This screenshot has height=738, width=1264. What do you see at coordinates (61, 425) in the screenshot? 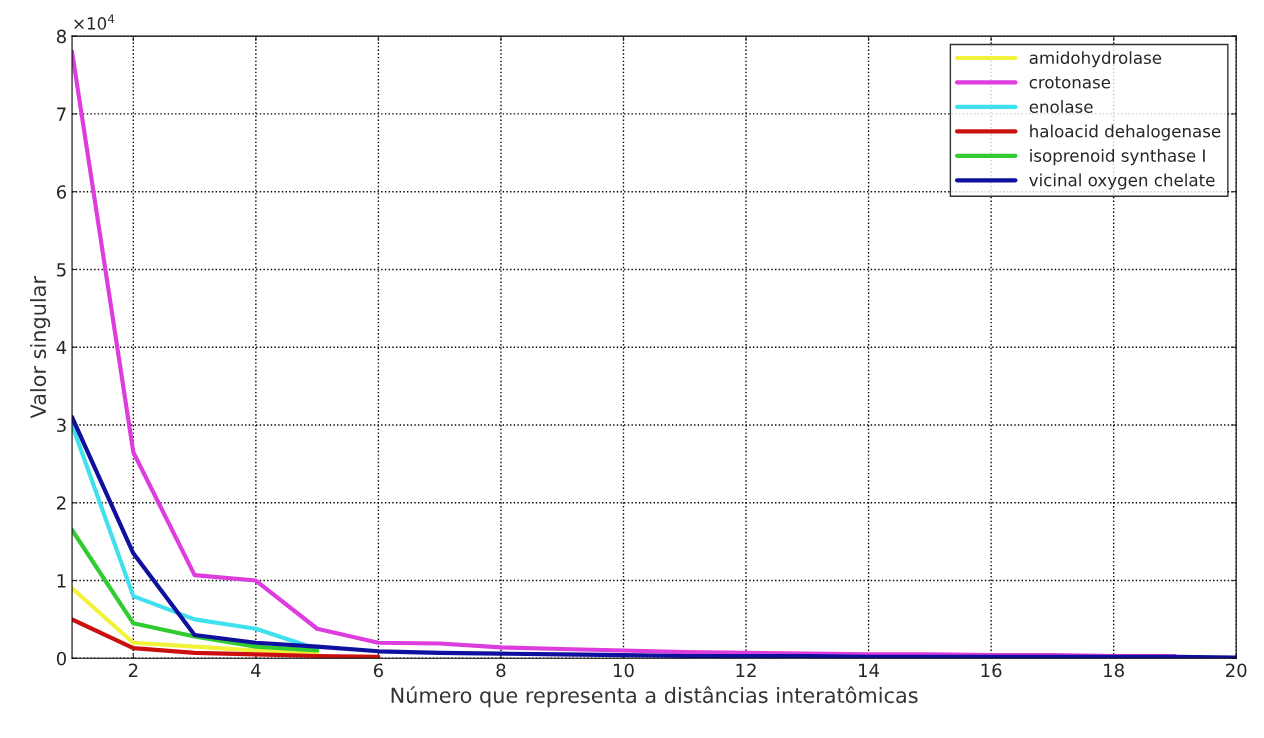
I see `y-tick-label: 3` at bounding box center [61, 425].